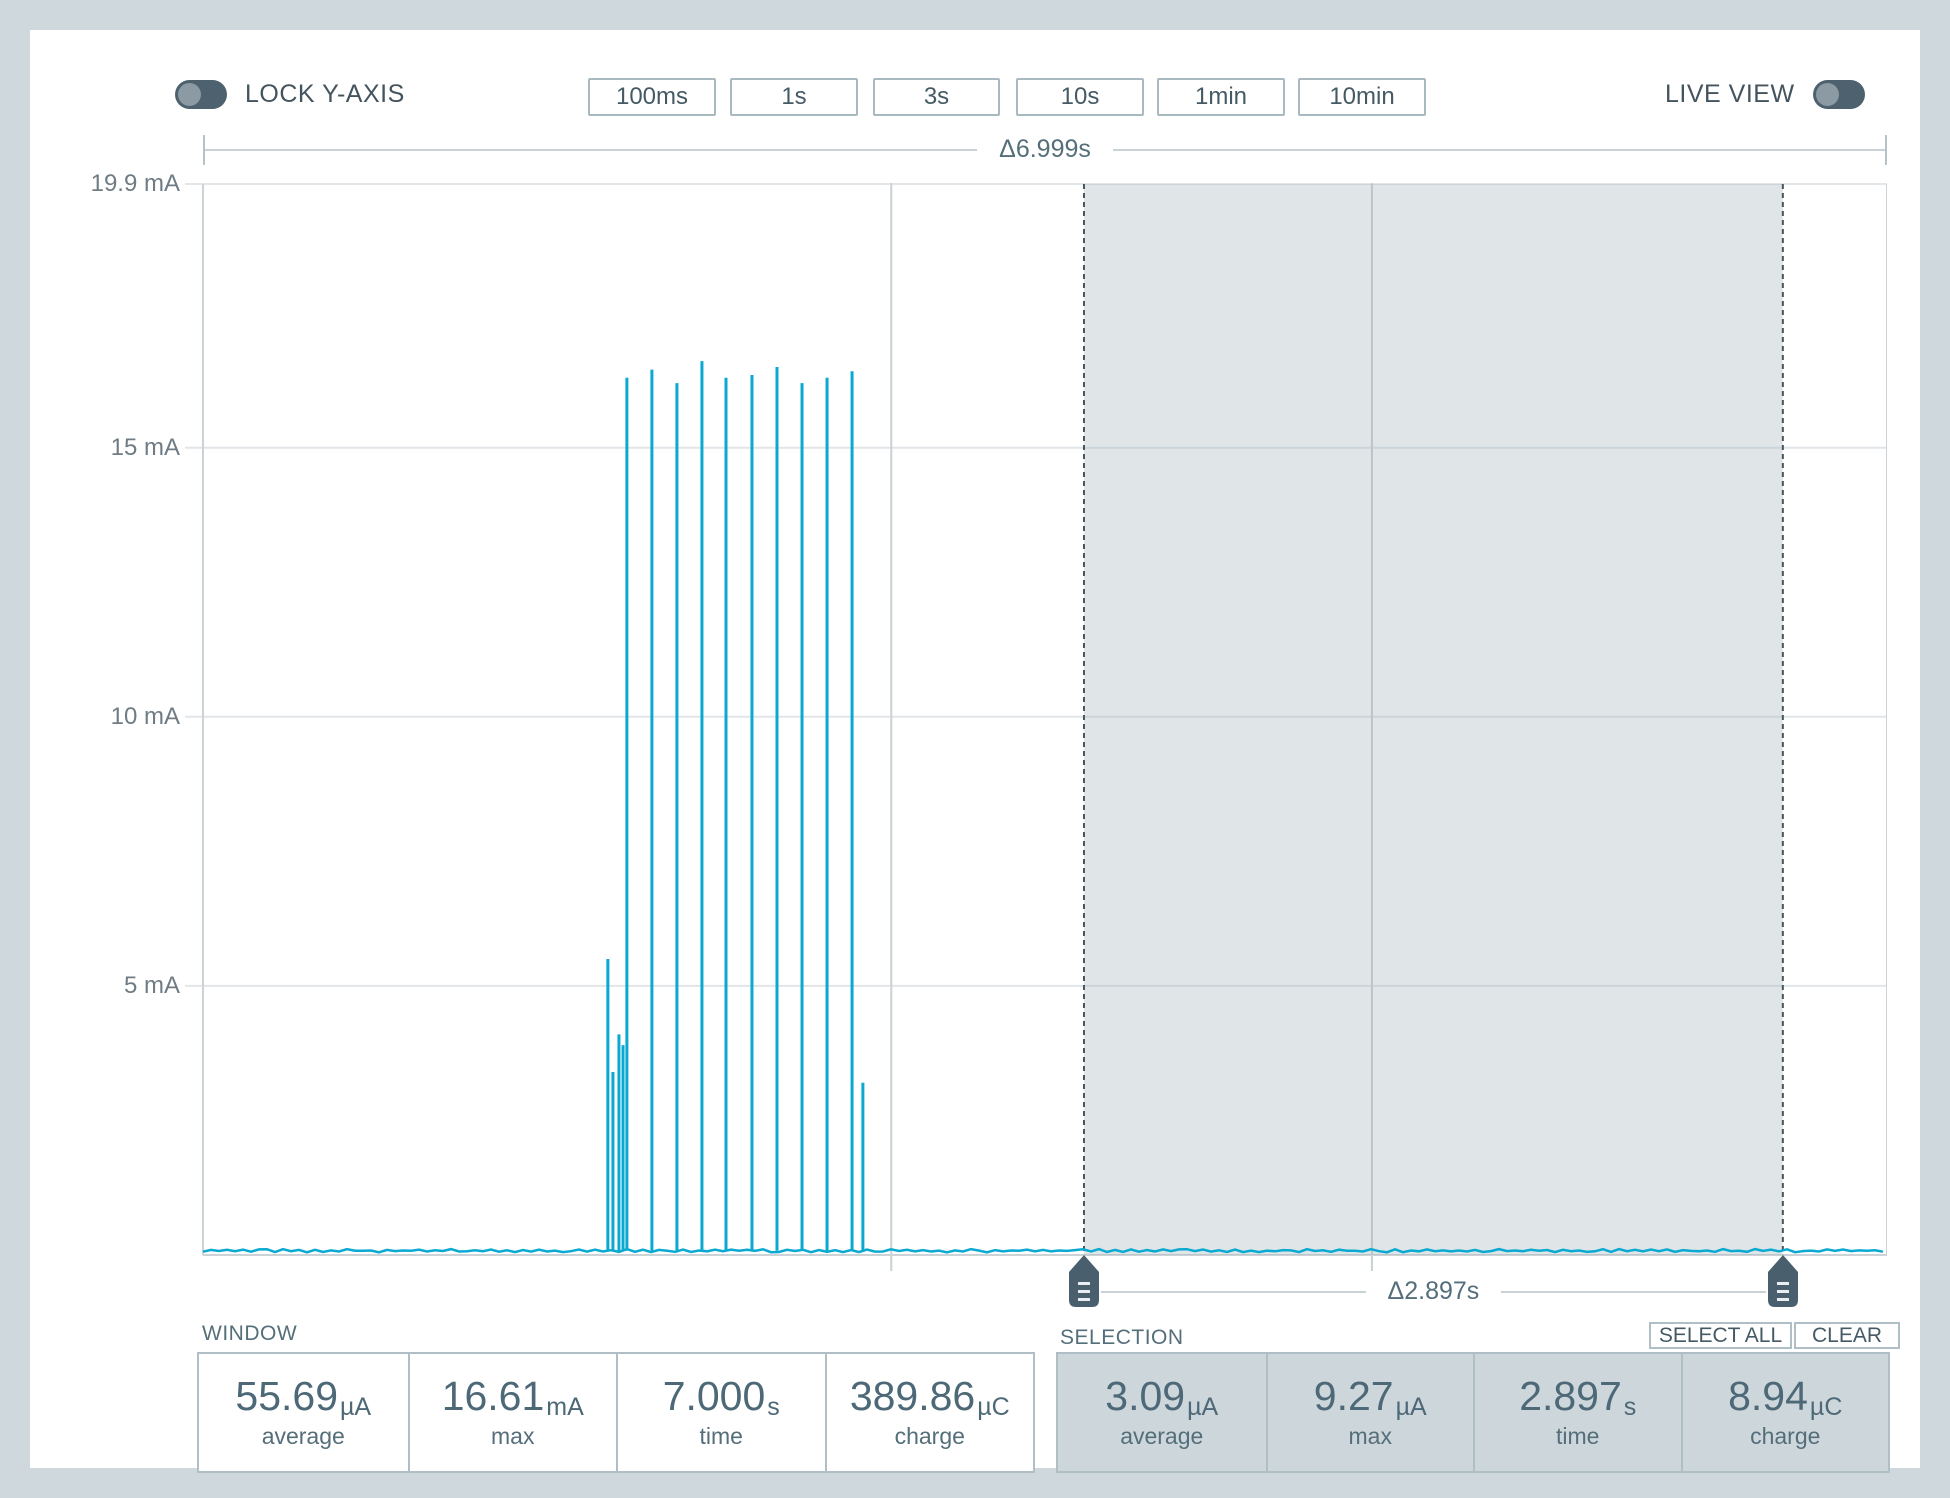  What do you see at coordinates (1162, 1412) in the screenshot?
I see `selection-stat-average: 3.09µA average` at bounding box center [1162, 1412].